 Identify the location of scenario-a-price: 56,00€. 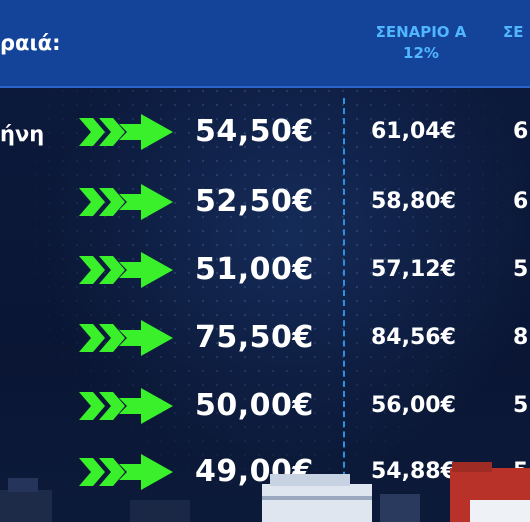
(413, 405).